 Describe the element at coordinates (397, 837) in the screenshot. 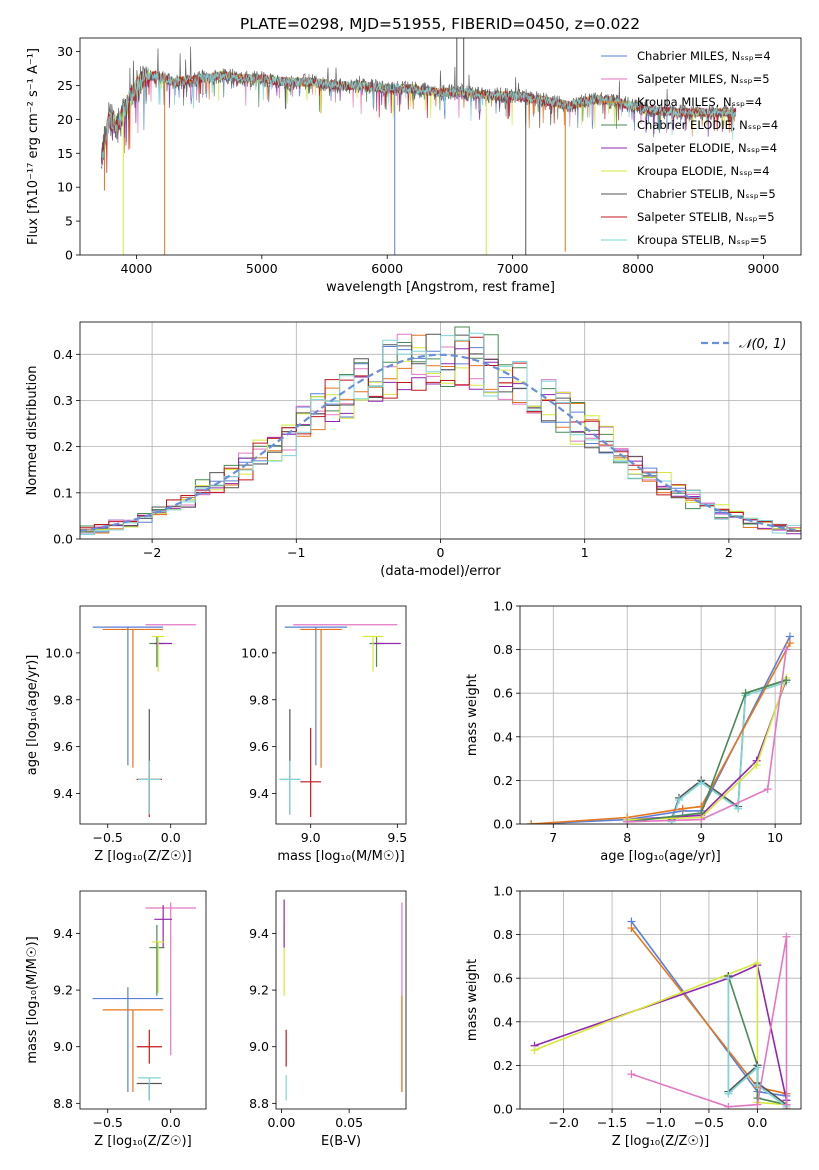

I see `x-tick-label: 9.5` at that location.